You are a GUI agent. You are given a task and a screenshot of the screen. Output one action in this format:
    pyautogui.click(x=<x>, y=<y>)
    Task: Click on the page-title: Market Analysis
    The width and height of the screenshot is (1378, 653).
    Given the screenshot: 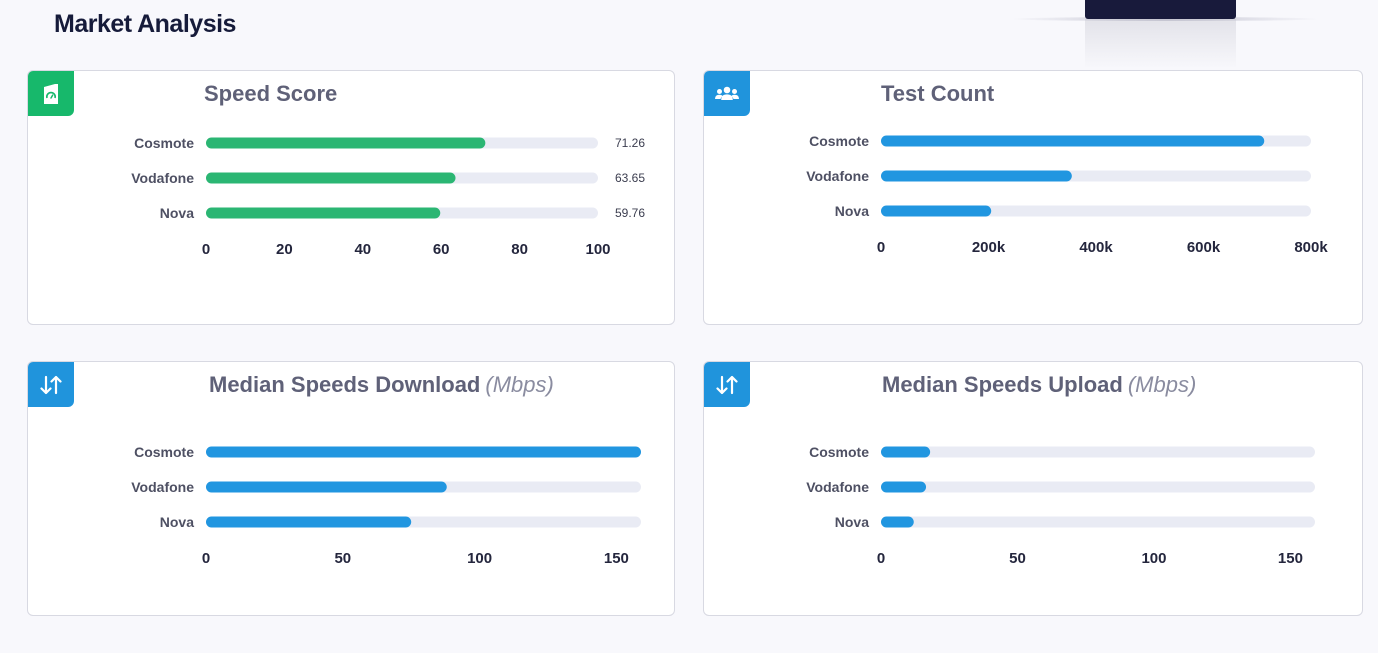 What is the action you would take?
    pyautogui.click(x=145, y=24)
    